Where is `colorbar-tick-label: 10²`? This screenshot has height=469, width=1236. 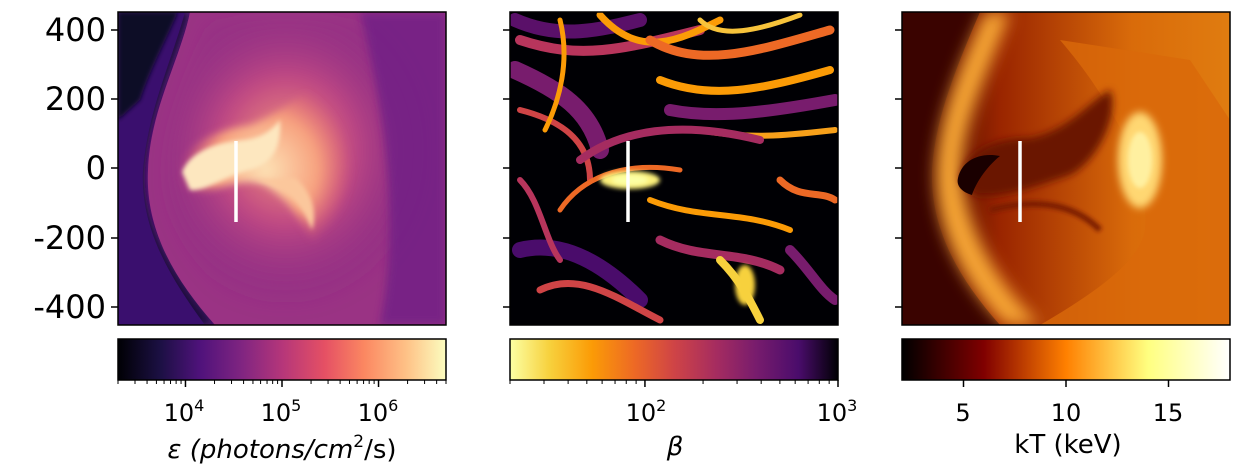
colorbar-tick-label: 10² is located at coordinates (646, 411).